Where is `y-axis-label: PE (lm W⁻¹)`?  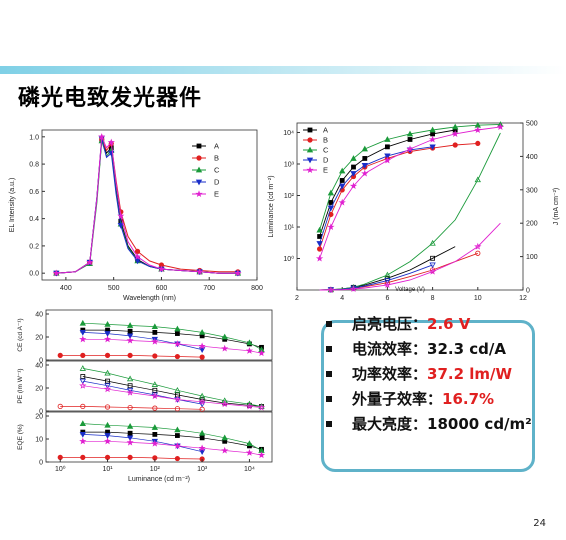
y-axis-label: PE (lm W⁻¹) is located at coordinates (20, 385).